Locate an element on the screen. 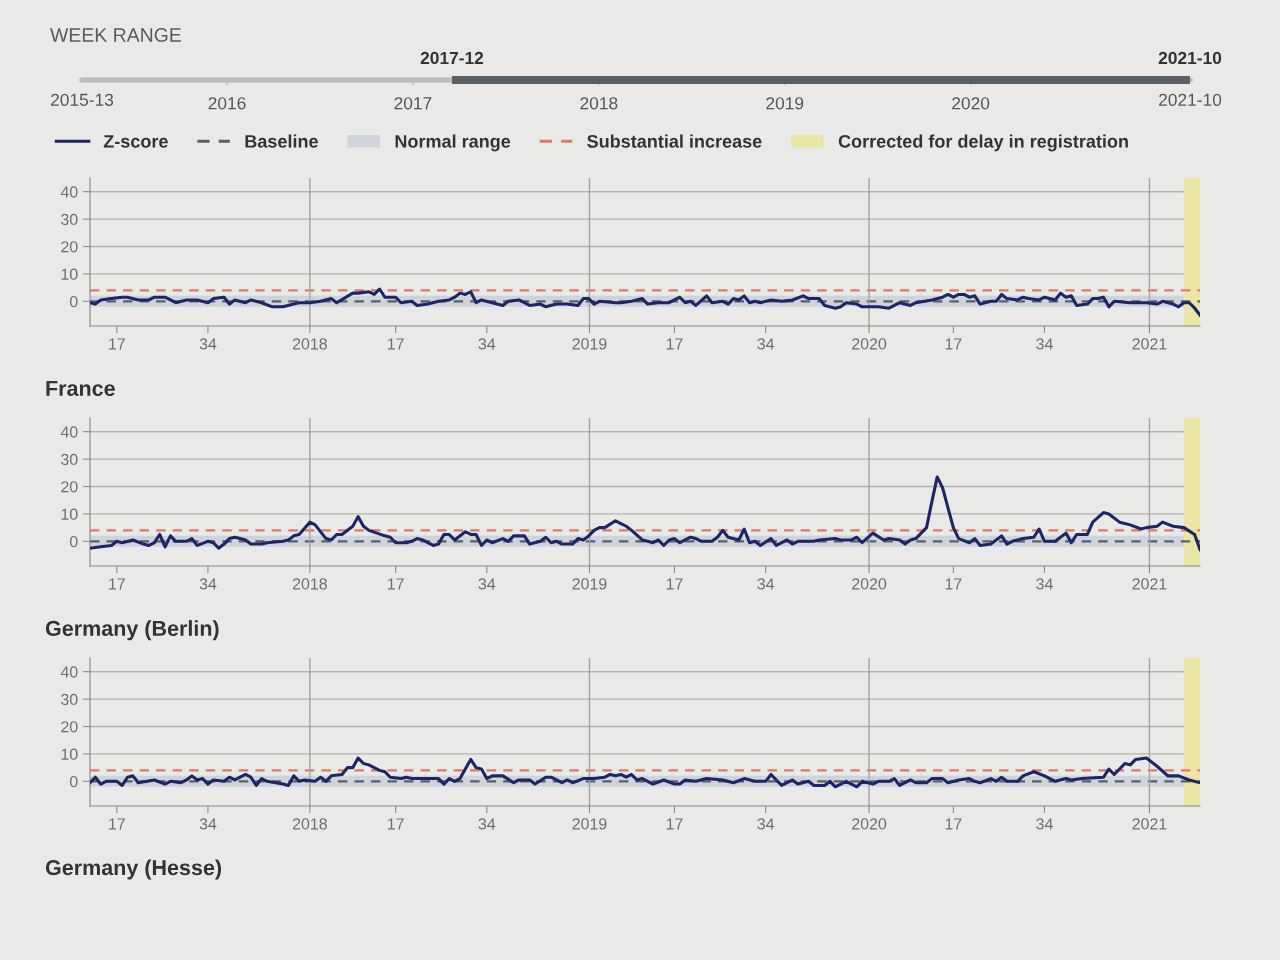 Image resolution: width=1280 pixels, height=960 pixels. text: 2015-13 is located at coordinates (82, 99).